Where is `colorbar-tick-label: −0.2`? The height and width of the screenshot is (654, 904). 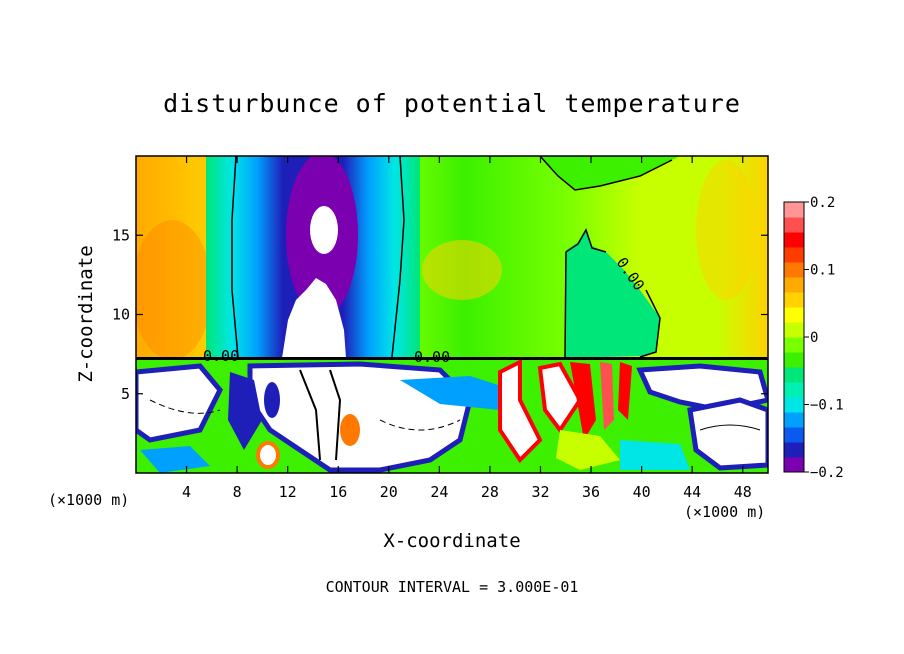 colorbar-tick-label: −0.2 is located at coordinates (827, 473).